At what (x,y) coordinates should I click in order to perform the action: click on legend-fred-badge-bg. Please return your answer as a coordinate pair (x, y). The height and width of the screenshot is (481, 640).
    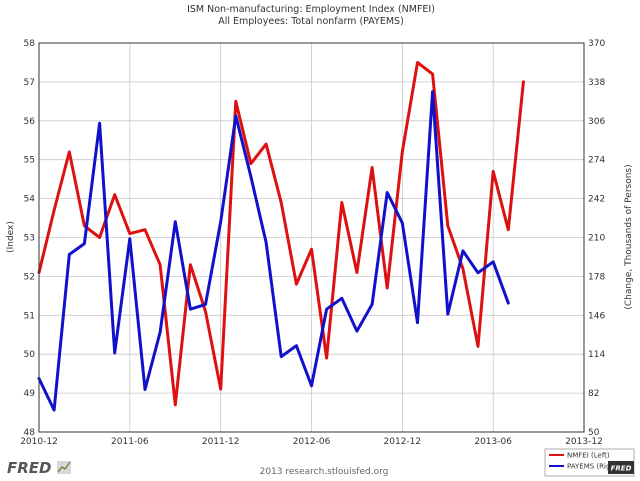
    Looking at the image, I should click on (621, 467).